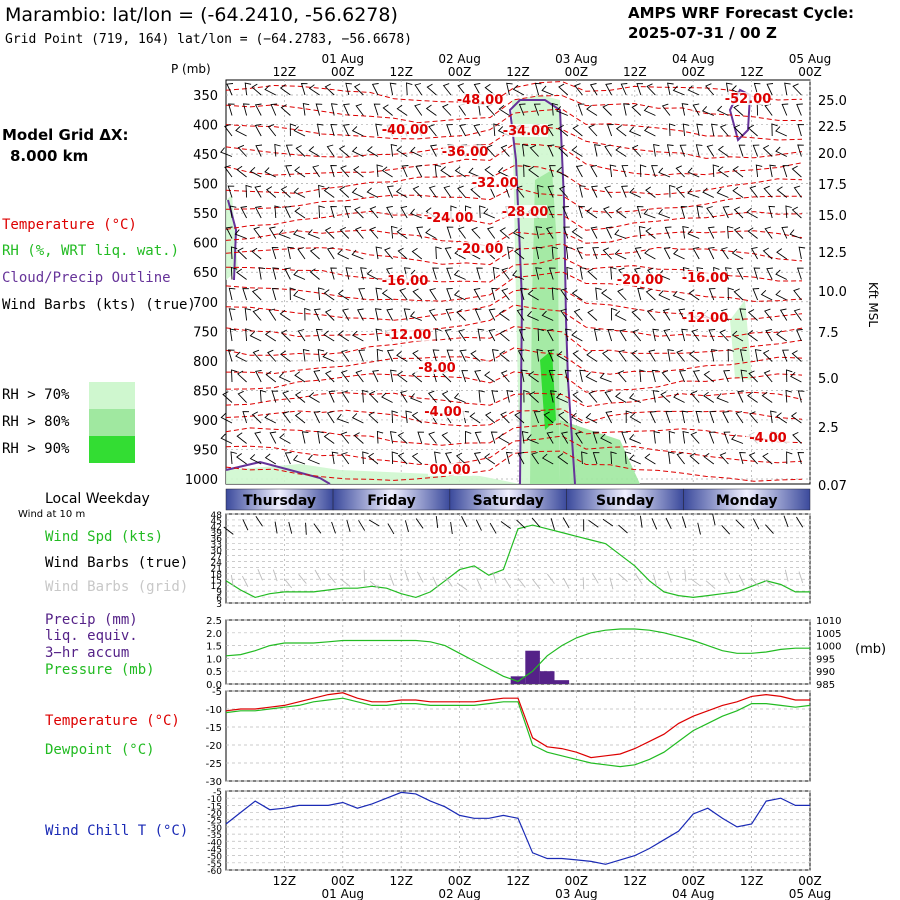  Describe the element at coordinates (214, 672) in the screenshot. I see `precip-tick-label: 0.5` at that location.